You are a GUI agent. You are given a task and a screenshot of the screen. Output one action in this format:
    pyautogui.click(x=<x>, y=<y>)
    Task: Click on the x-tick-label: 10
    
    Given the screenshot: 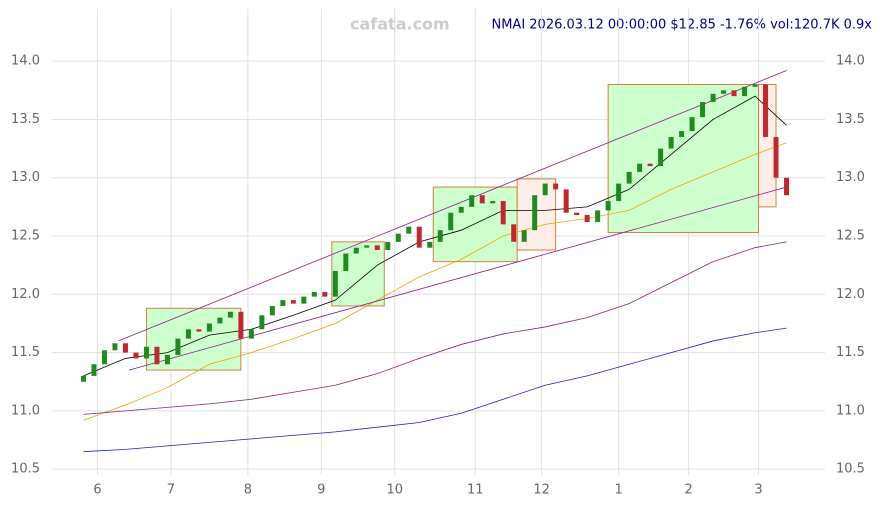 What is the action you would take?
    pyautogui.click(x=395, y=490)
    